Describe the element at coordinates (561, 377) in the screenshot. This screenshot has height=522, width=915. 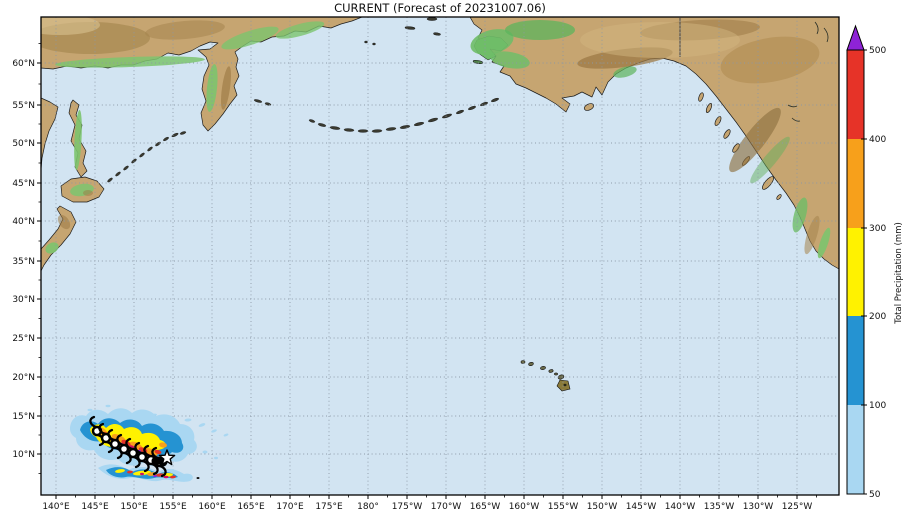
I see `maui-island` at that location.